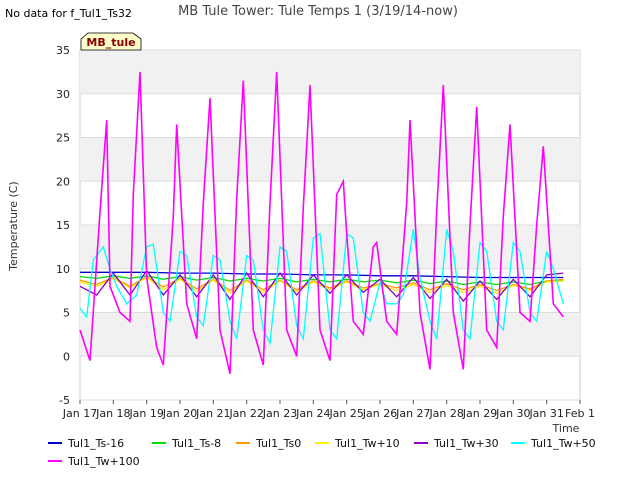 Image resolution: width=640 pixels, height=480 pixels. Describe the element at coordinates (312, 413) in the screenshot. I see `x-tick-label: Jan 24` at that location.